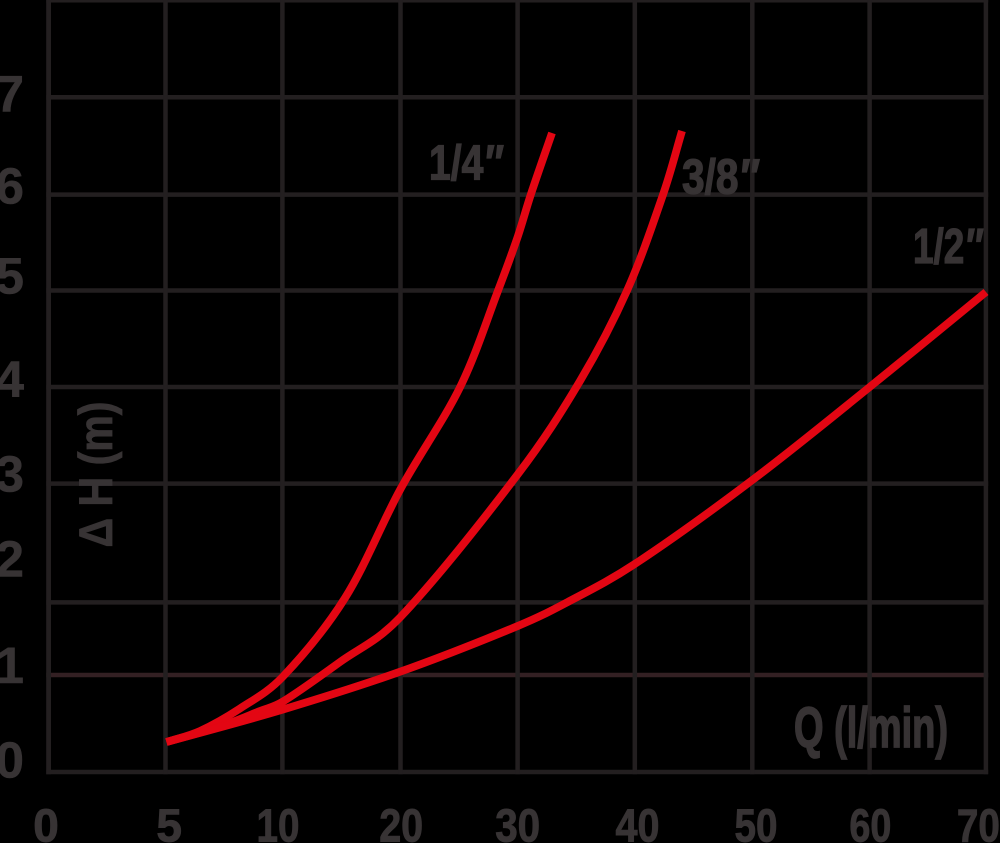 The image size is (1000, 843). Describe the element at coordinates (871, 728) in the screenshot. I see `svg-text: Q (l/min)` at that location.